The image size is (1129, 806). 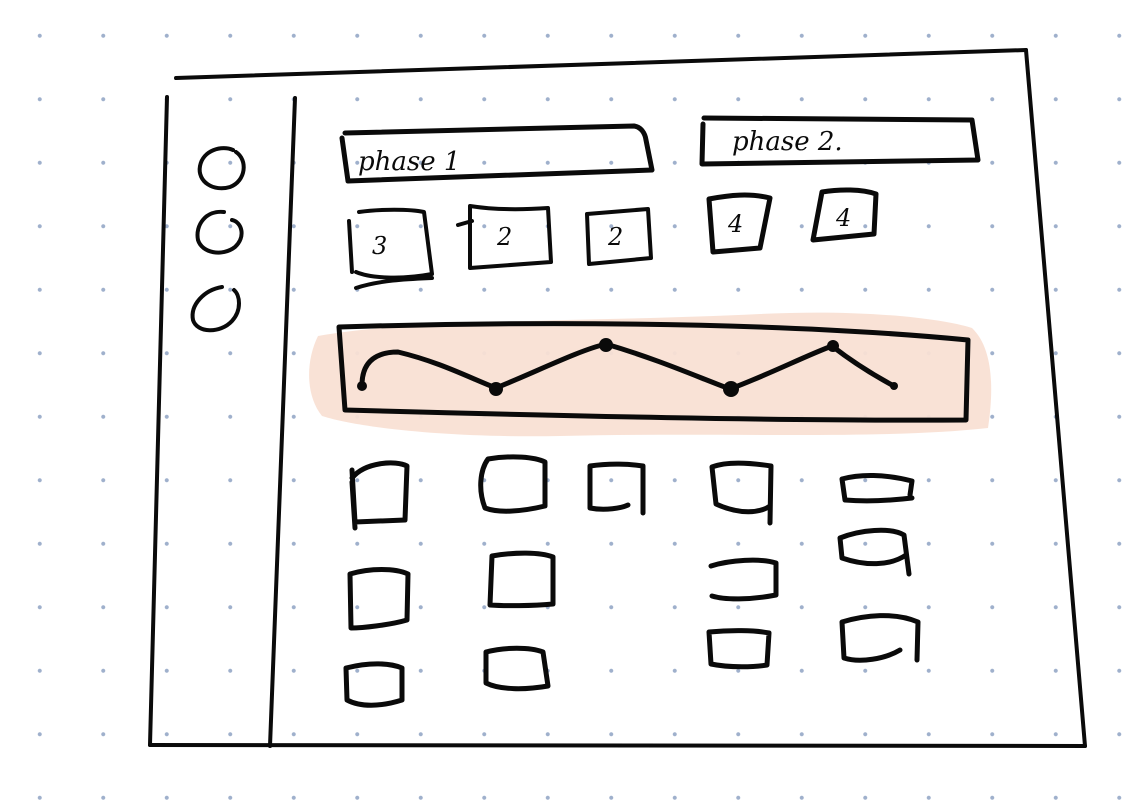 I want to click on phase-2-label: phase 2., so click(x=787, y=142).